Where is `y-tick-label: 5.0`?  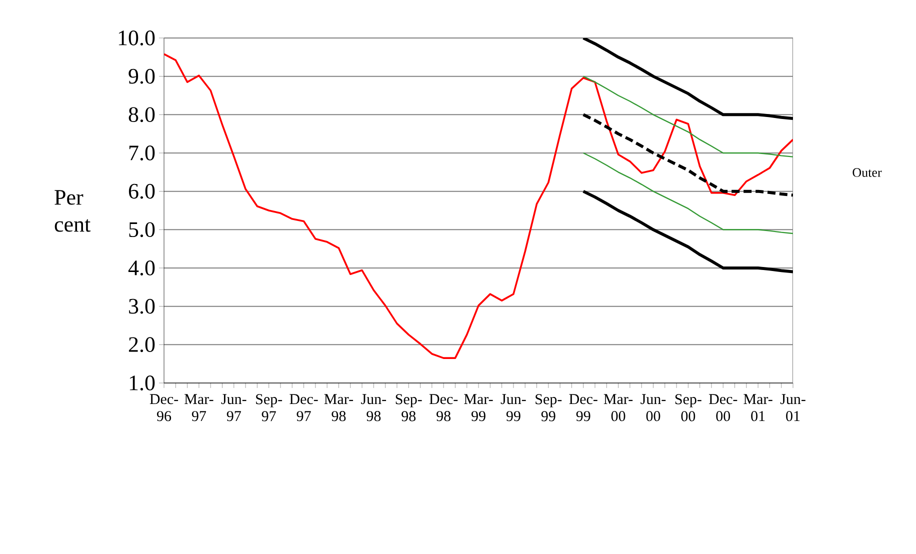 y-tick-label: 5.0 is located at coordinates (142, 230).